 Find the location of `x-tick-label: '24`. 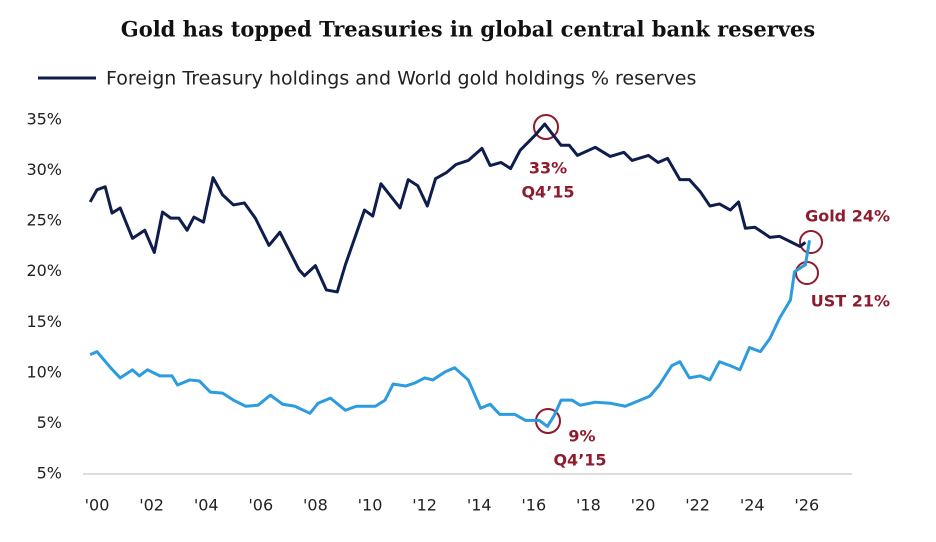

x-tick-label: '24 is located at coordinates (752, 505).